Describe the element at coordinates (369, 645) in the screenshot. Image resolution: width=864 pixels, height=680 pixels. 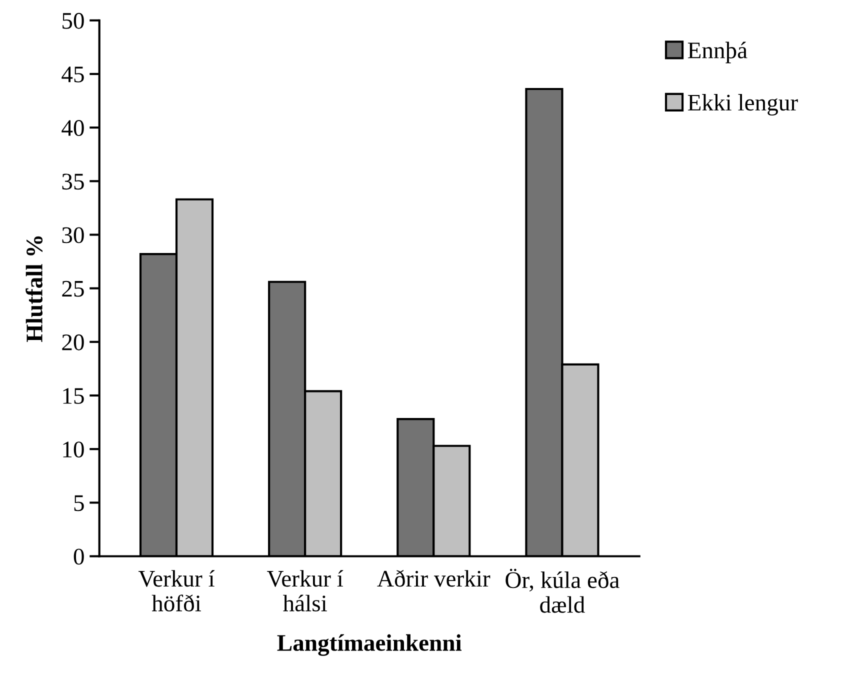
I see `x-axis-title: Langtímaeinkenni` at that location.